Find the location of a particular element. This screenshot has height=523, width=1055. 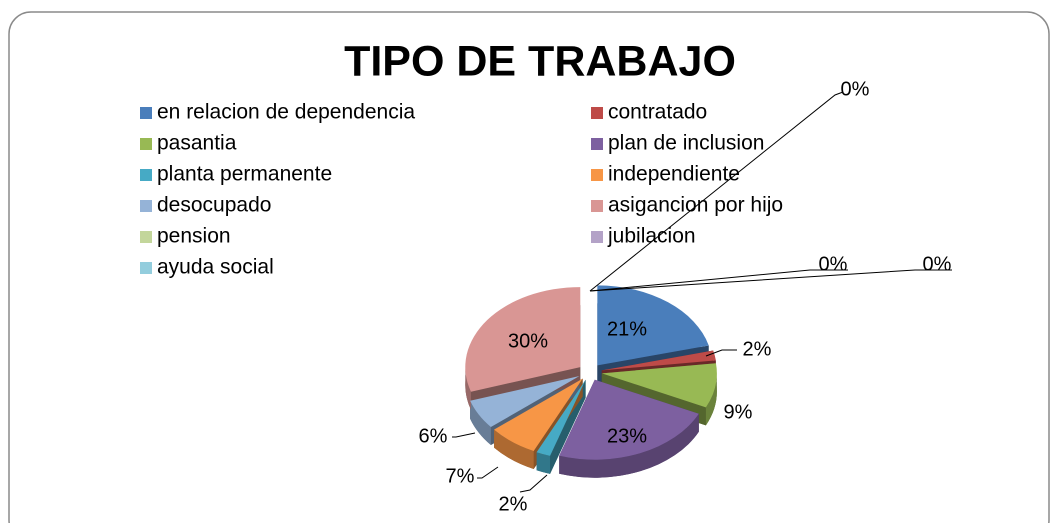

legend-label: independiente is located at coordinates (674, 174).